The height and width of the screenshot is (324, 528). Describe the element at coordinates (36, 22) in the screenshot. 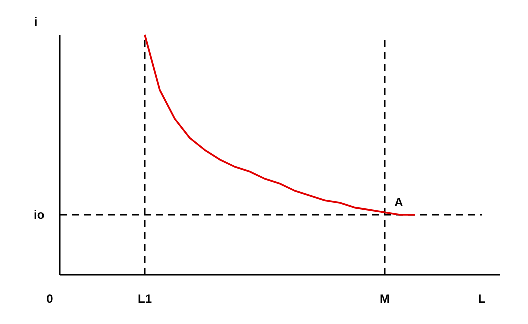

I see `text: i` at that location.